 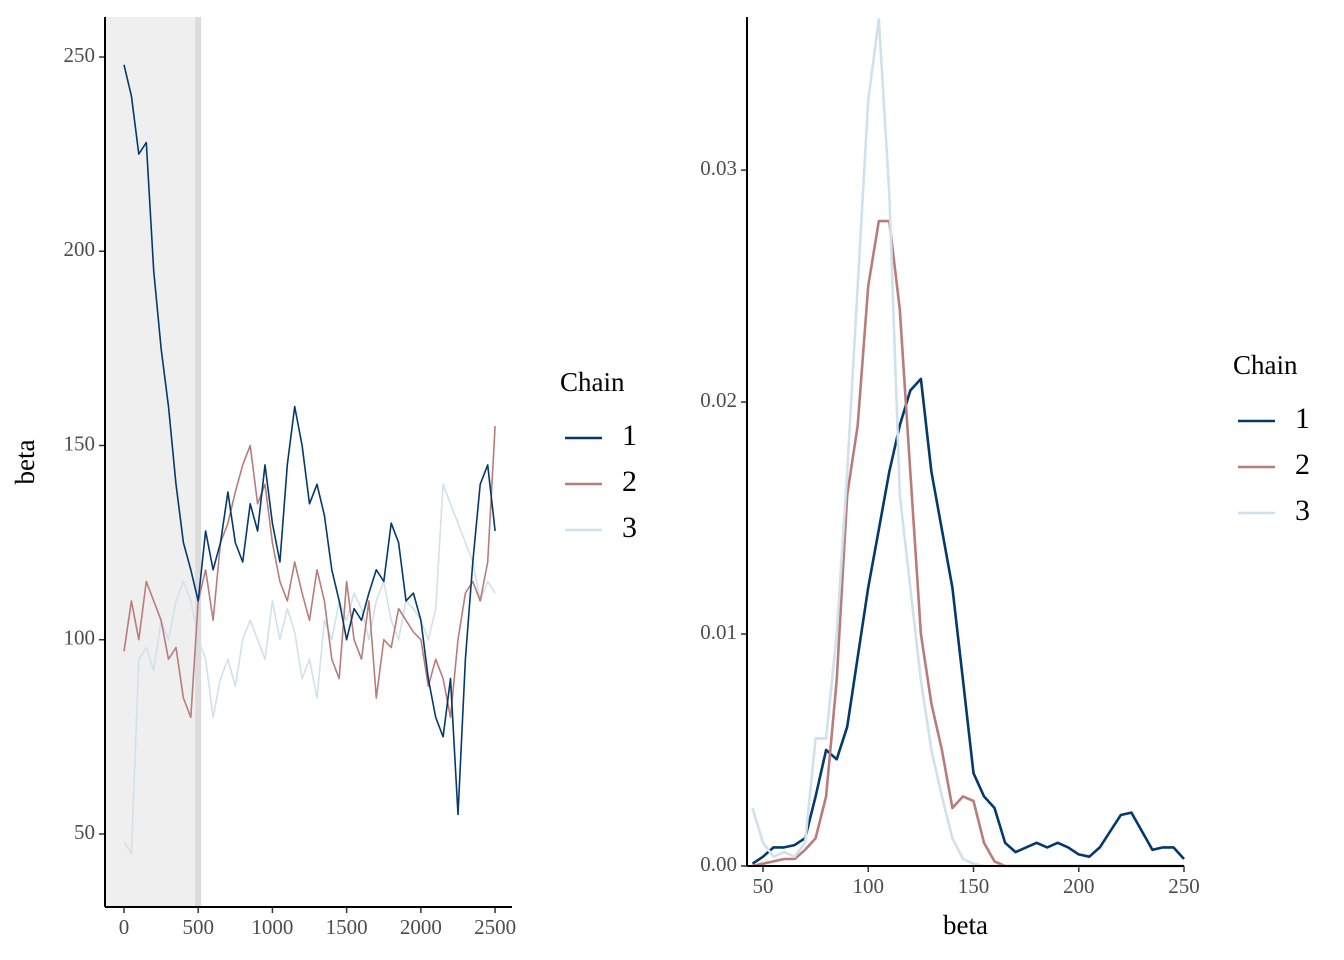 I want to click on y-axis-label: beta, so click(x=25, y=462).